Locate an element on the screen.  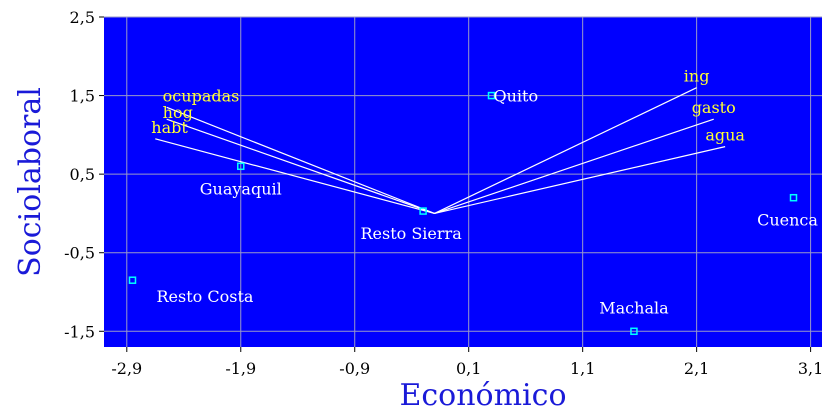
x-tick-label: 3,1 is located at coordinates (810, 368).